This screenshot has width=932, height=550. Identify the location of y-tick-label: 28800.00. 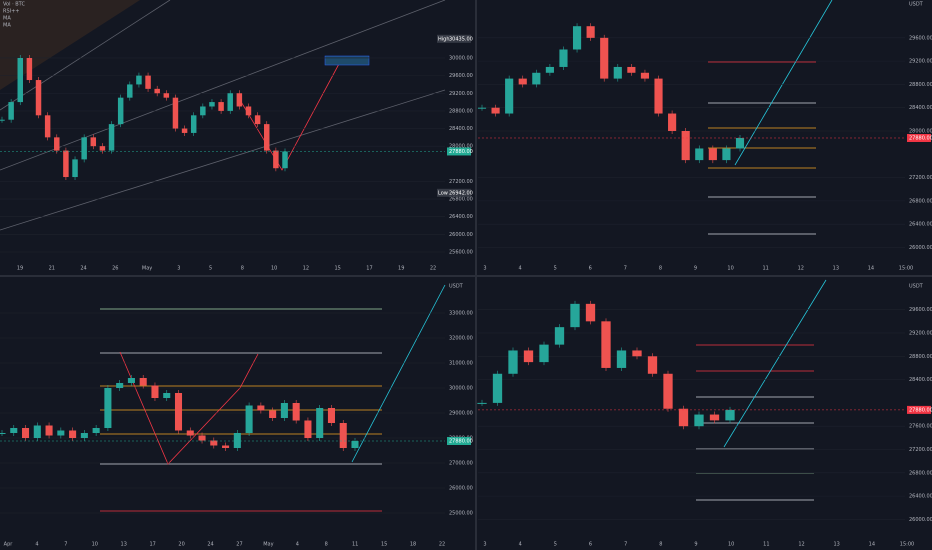
(920, 357).